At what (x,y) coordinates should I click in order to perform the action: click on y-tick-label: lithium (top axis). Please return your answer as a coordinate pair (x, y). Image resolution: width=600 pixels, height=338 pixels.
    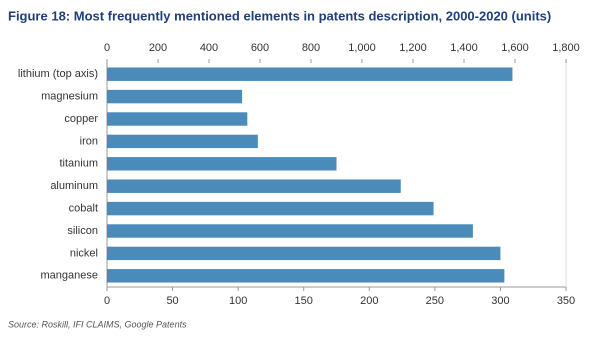
    Looking at the image, I should click on (58, 74).